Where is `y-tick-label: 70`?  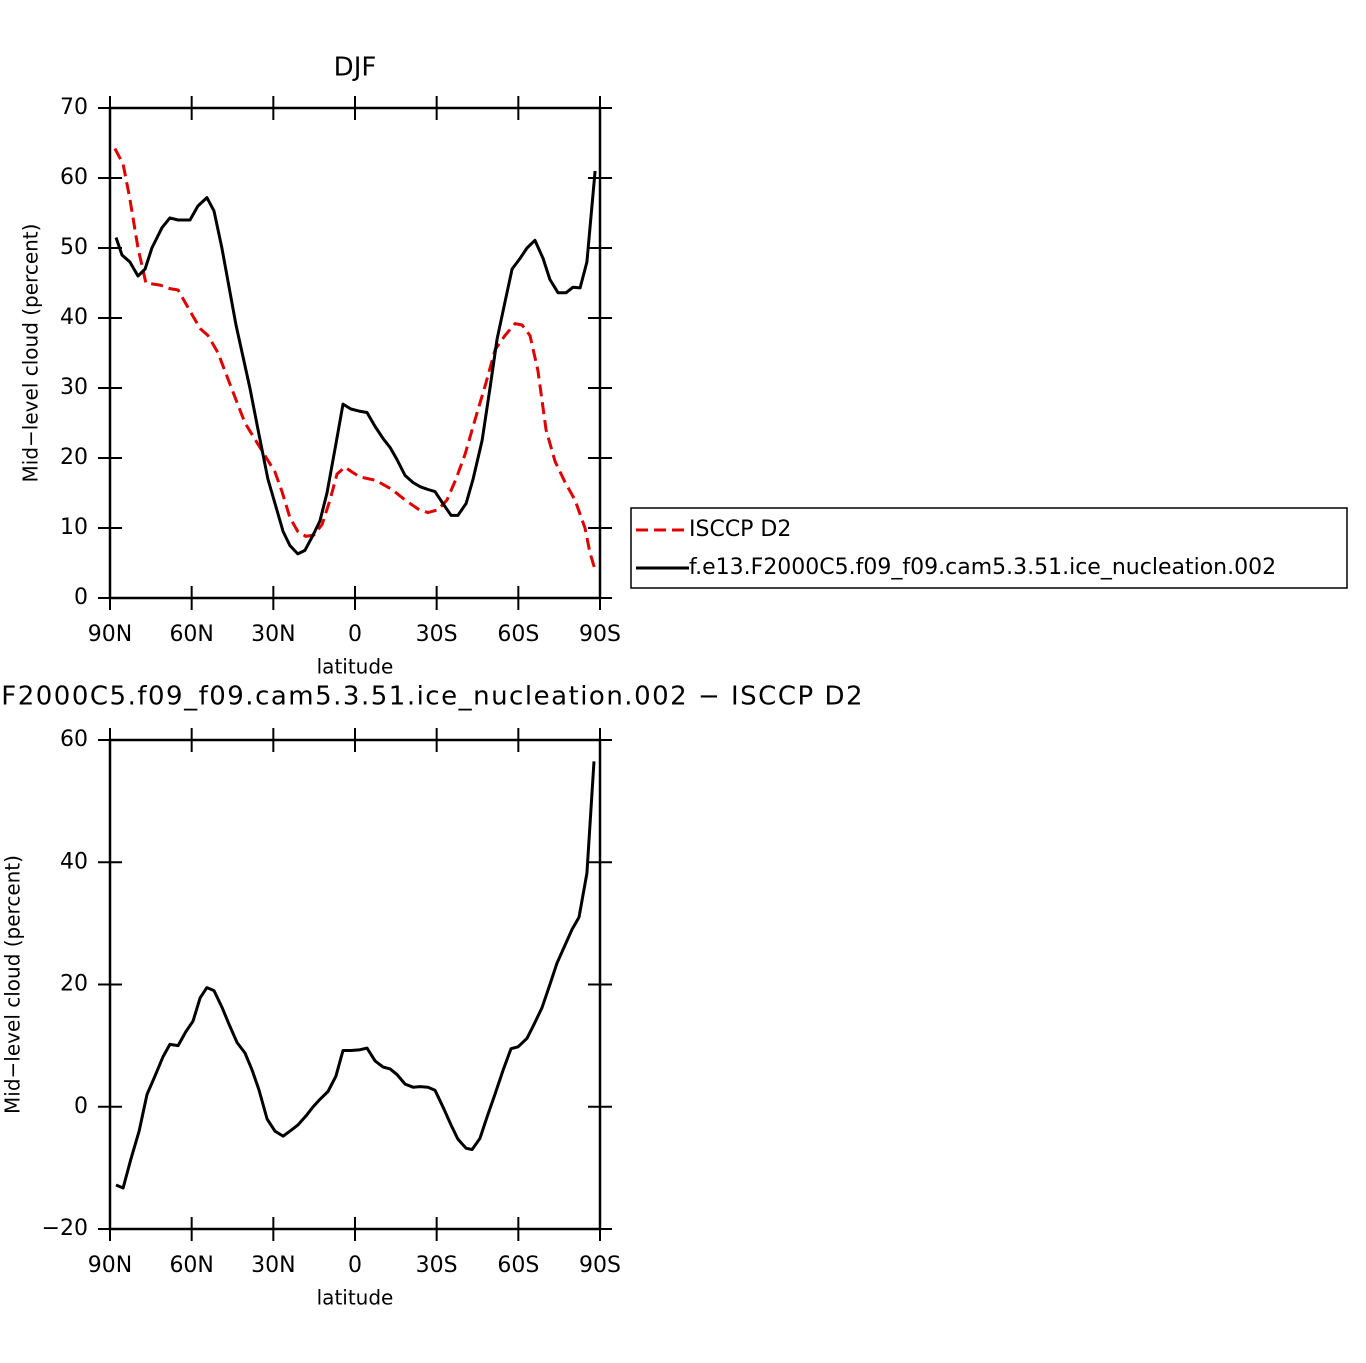
y-tick-label: 70 is located at coordinates (74, 107).